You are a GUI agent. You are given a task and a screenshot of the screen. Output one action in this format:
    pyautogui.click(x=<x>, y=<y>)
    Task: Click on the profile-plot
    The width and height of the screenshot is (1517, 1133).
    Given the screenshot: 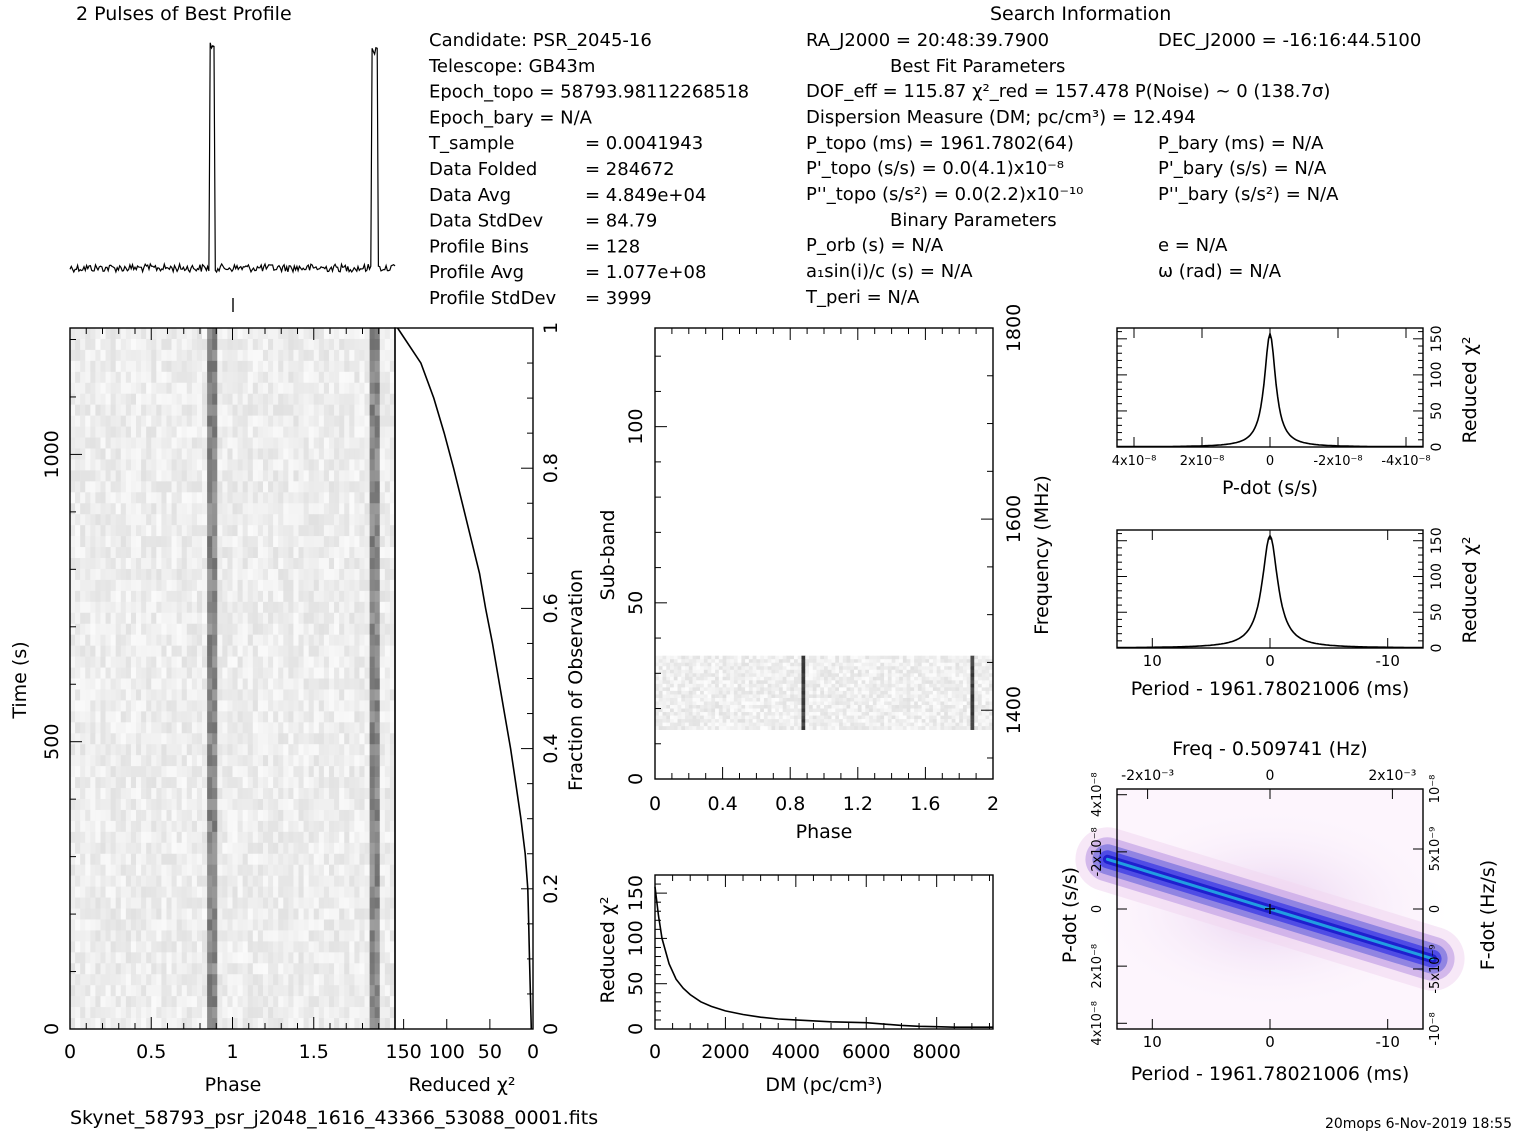 What is the action you would take?
    pyautogui.click(x=232, y=177)
    